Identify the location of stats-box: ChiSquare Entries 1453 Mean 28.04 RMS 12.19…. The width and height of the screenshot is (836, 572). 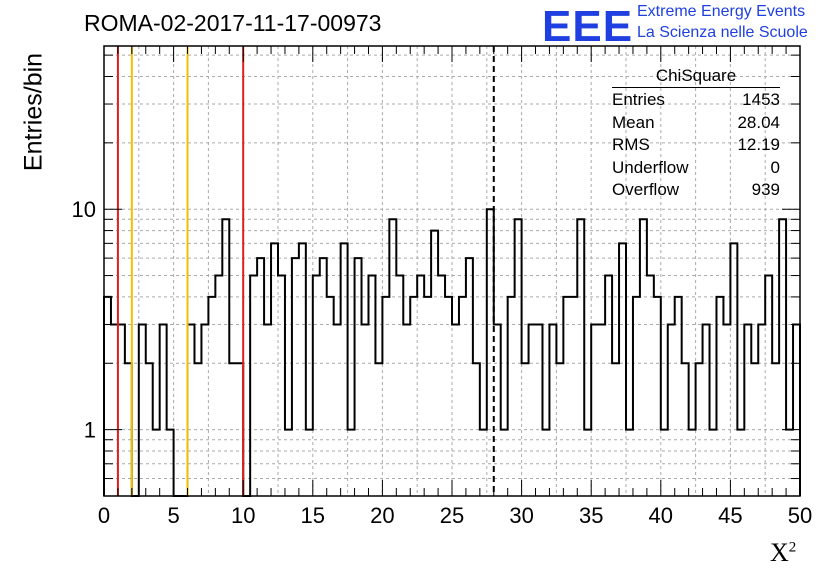
(696, 134).